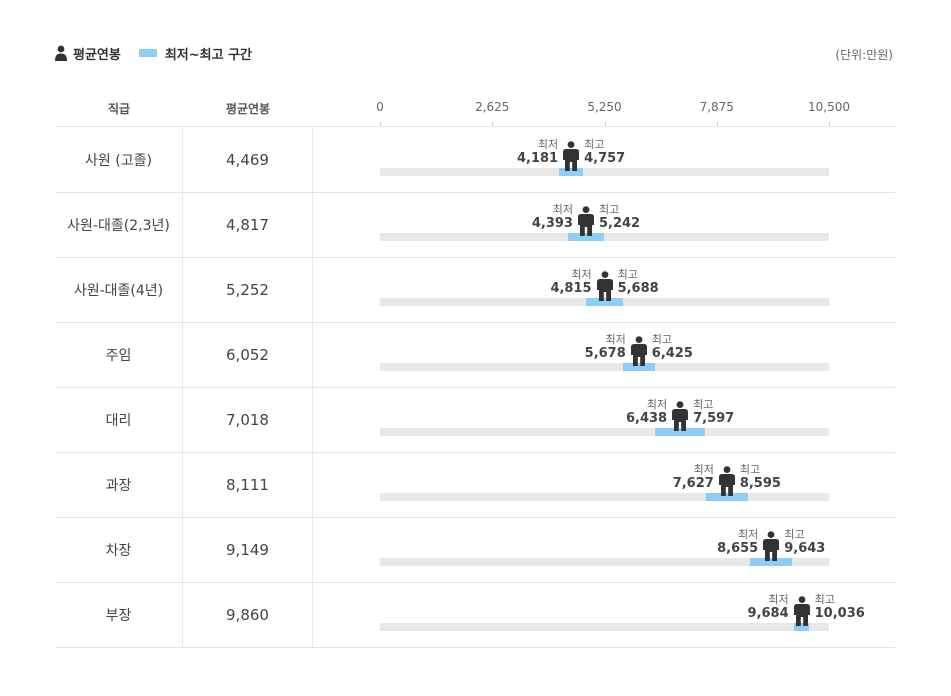  What do you see at coordinates (475, 225) in the screenshot?
I see `table-row: 사원-대졸(2,3년) 4,817 최저 4,393 최고 5,242` at bounding box center [475, 225].